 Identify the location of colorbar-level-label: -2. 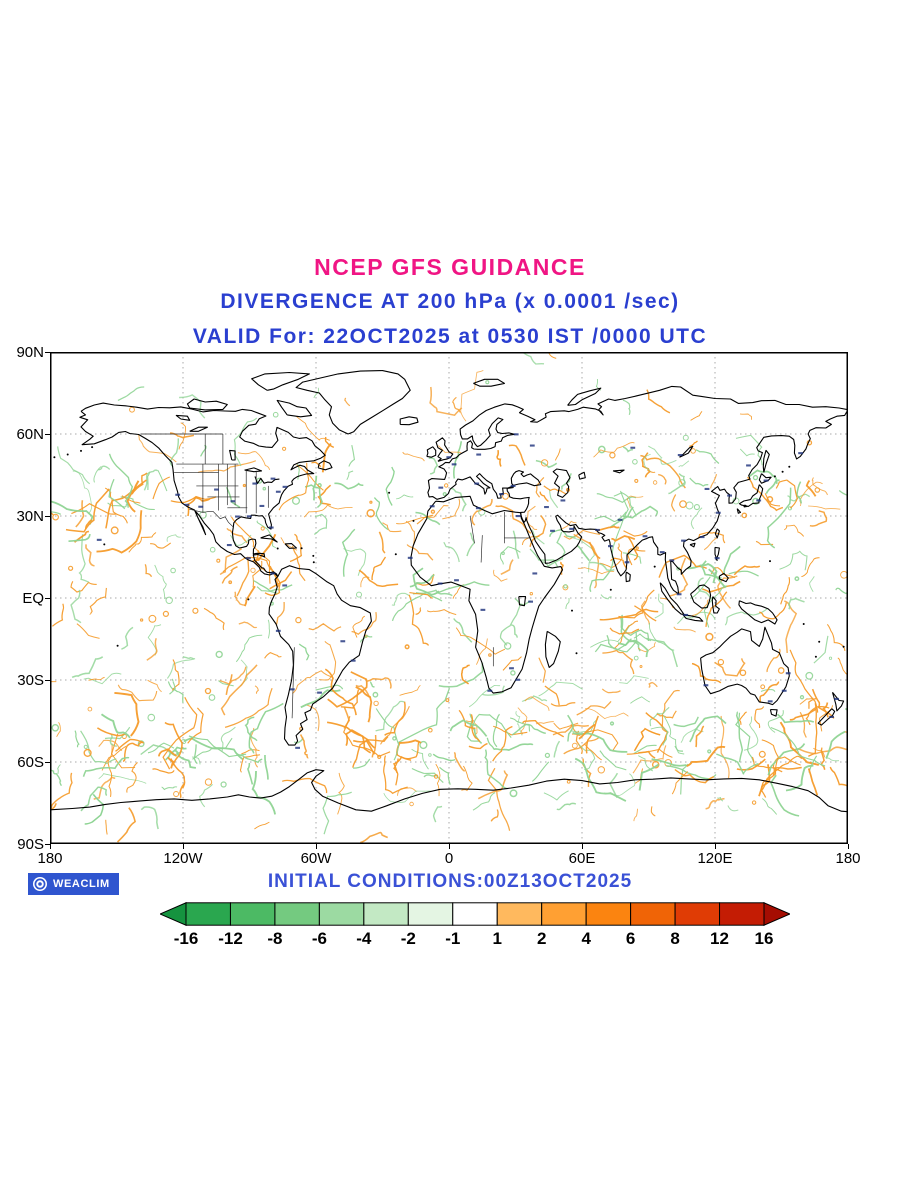
(408, 938).